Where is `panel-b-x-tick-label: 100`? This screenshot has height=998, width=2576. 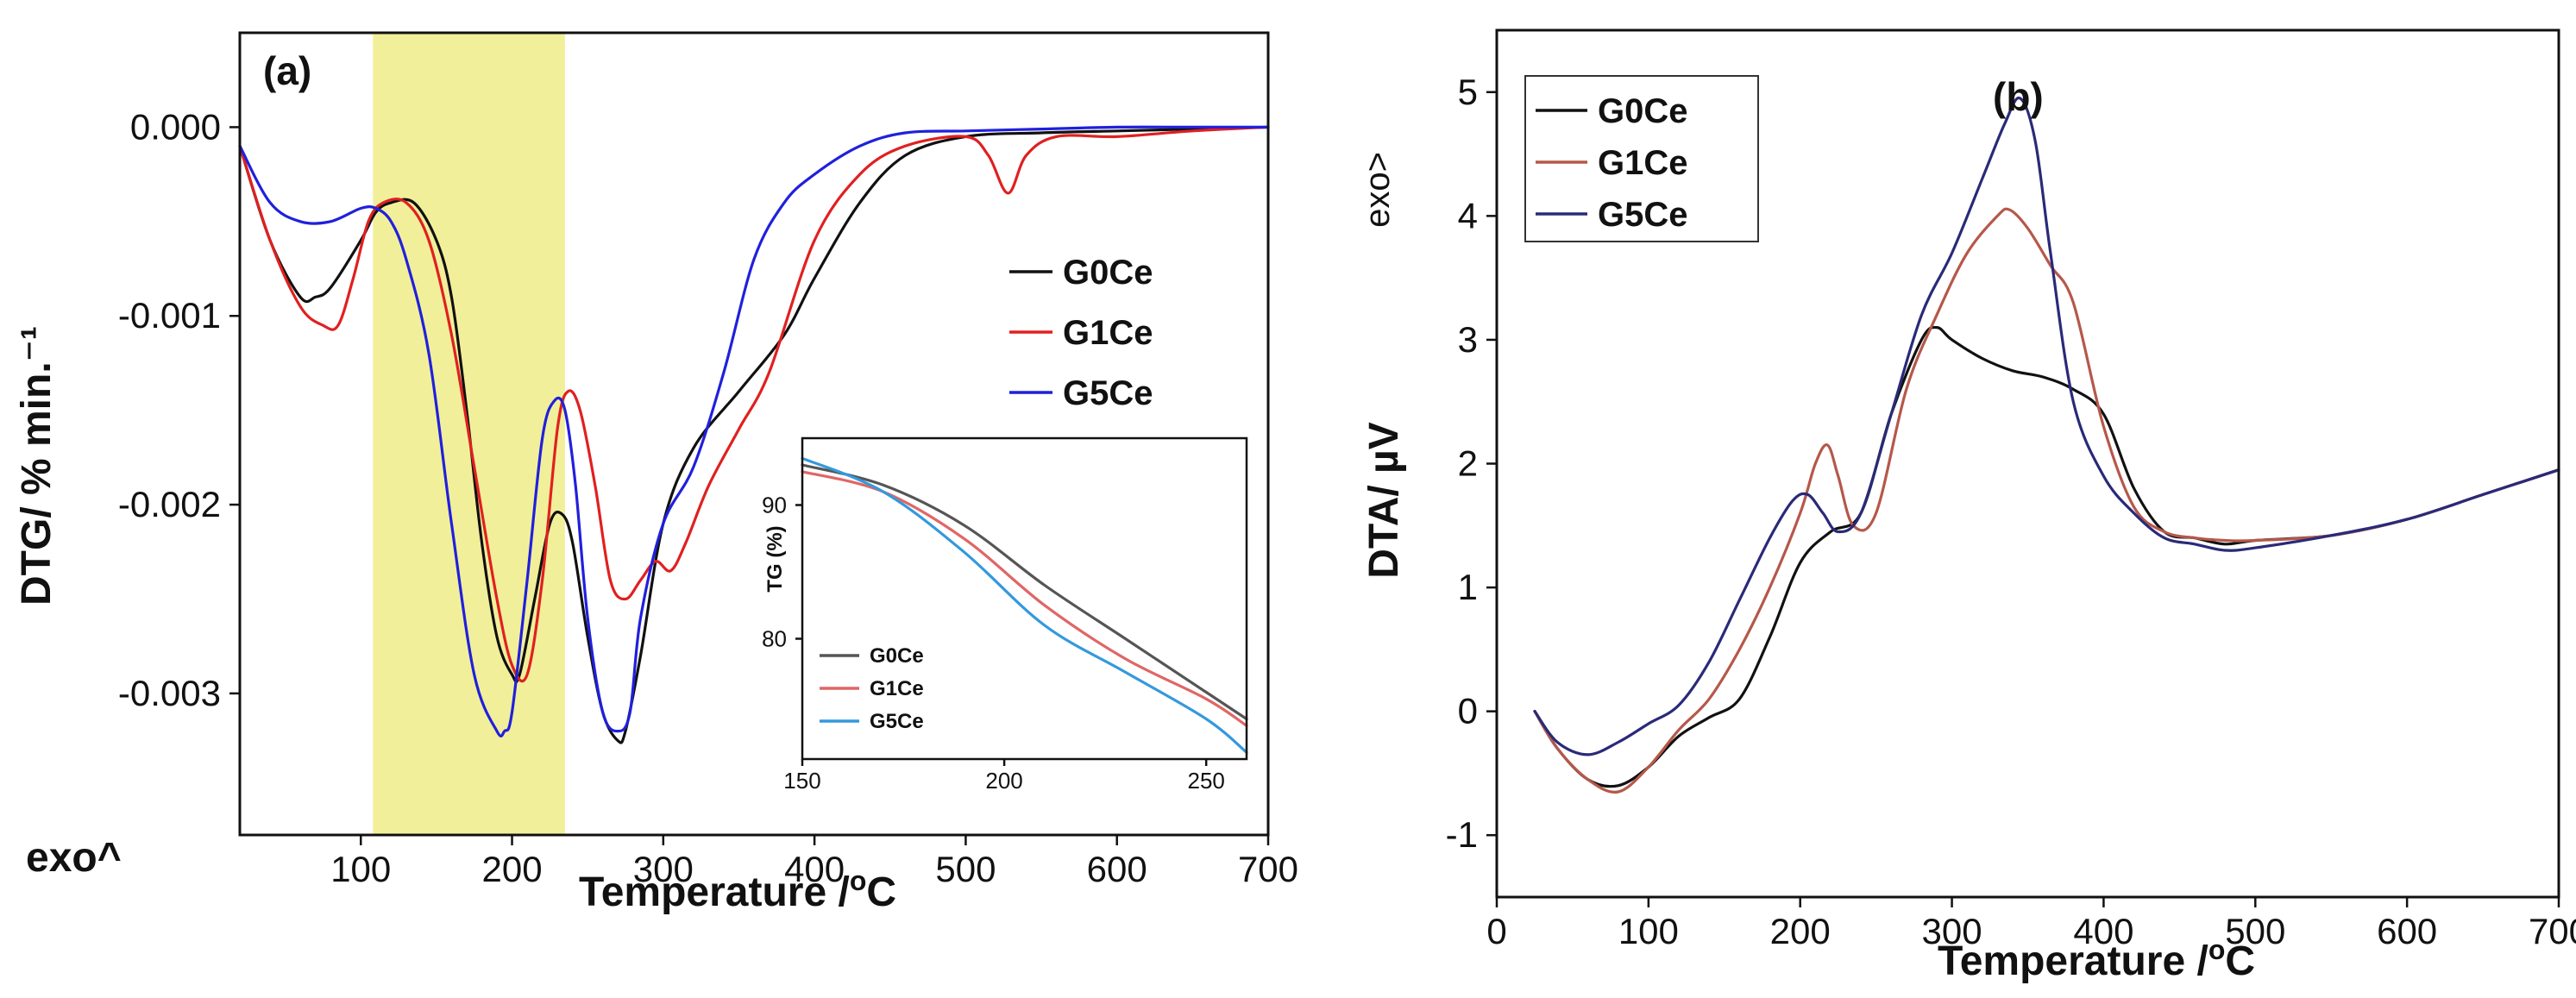 panel-b-x-tick-label: 100 is located at coordinates (1648, 931).